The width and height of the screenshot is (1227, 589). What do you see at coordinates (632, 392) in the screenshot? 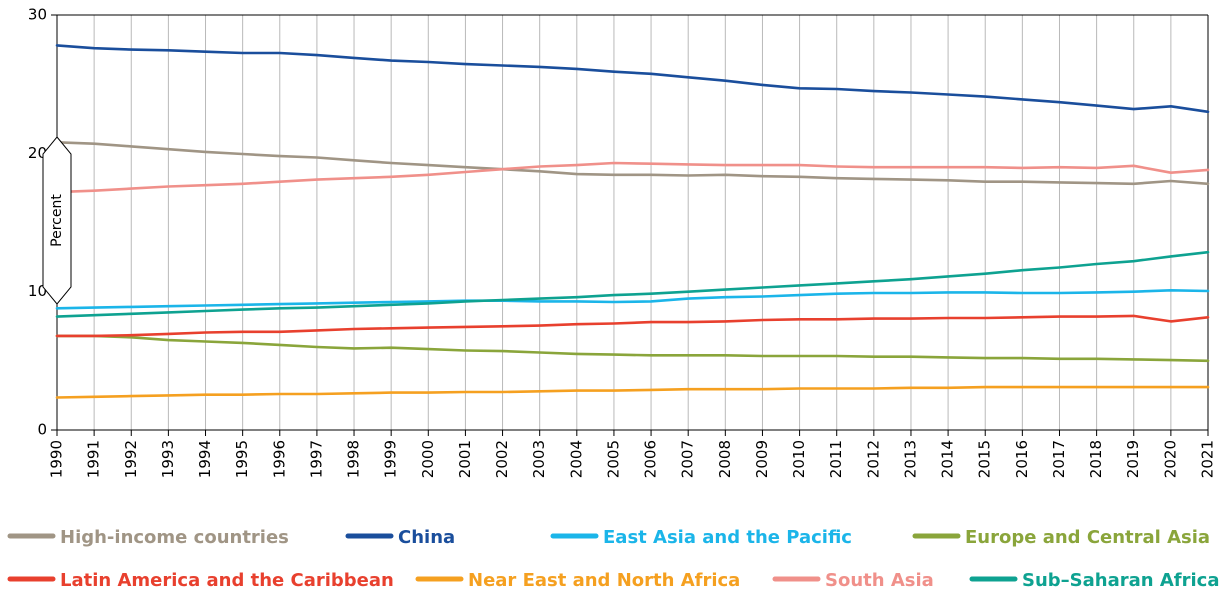
I see `series-line-near-east-and-north-africa` at bounding box center [632, 392].